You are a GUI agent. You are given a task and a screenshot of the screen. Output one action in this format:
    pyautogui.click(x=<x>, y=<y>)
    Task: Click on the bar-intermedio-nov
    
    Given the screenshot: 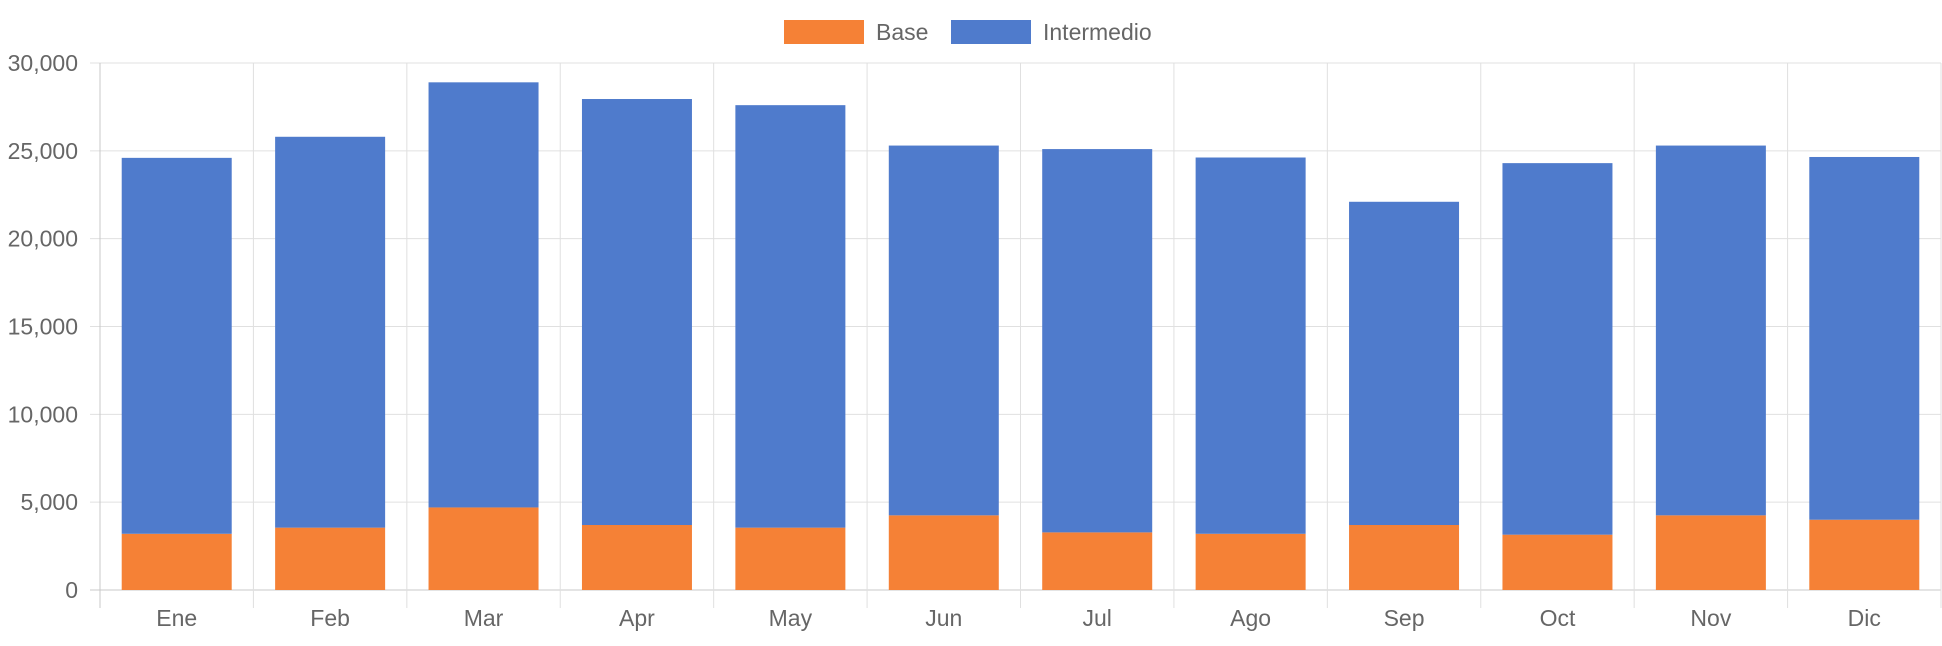 What is the action you would take?
    pyautogui.click(x=1710, y=330)
    